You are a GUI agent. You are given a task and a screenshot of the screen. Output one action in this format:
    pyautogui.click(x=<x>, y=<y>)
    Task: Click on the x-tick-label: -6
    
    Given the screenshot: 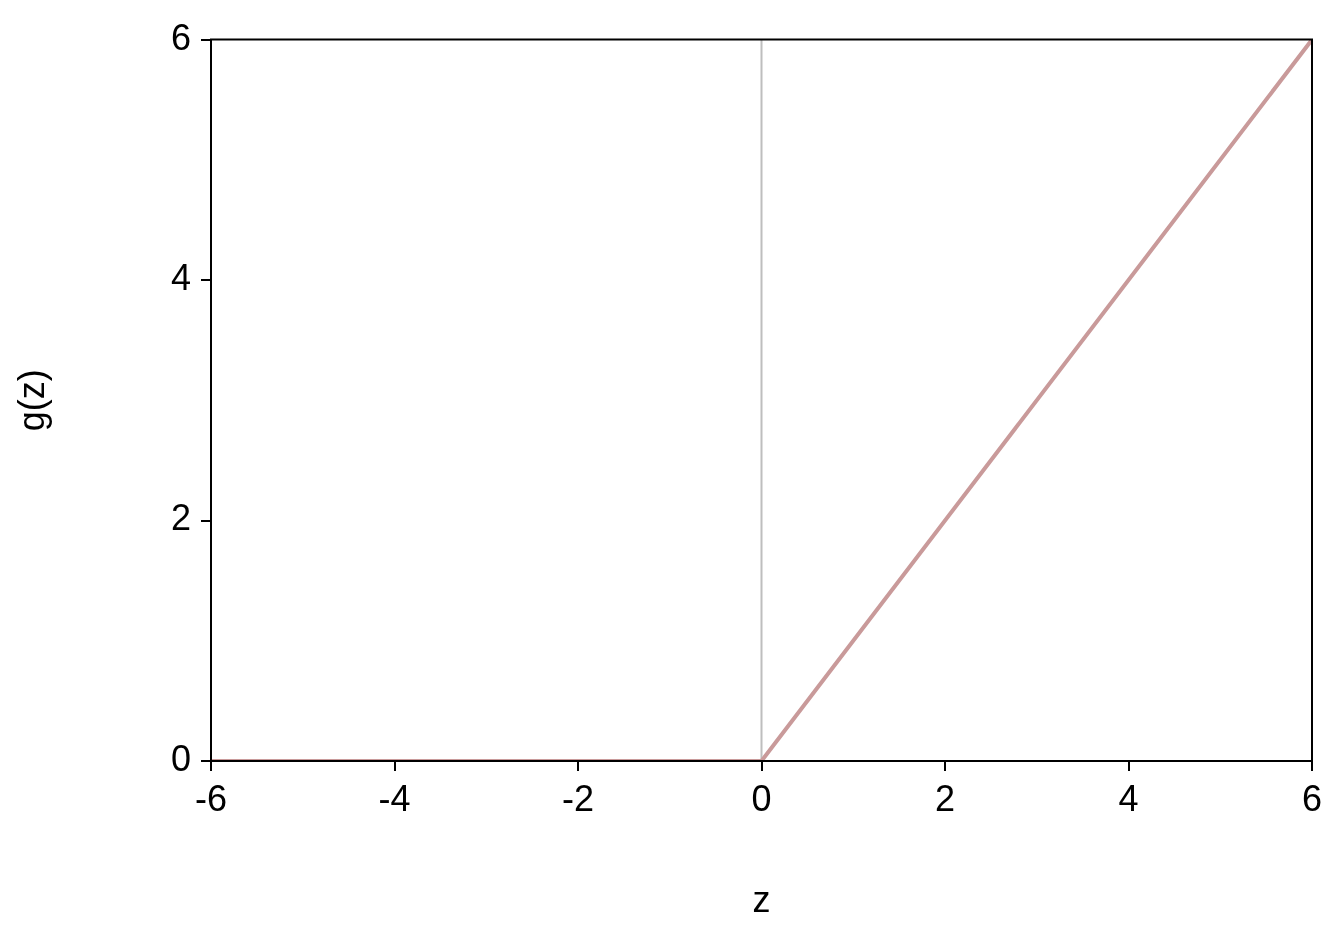 What is the action you would take?
    pyautogui.click(x=211, y=798)
    